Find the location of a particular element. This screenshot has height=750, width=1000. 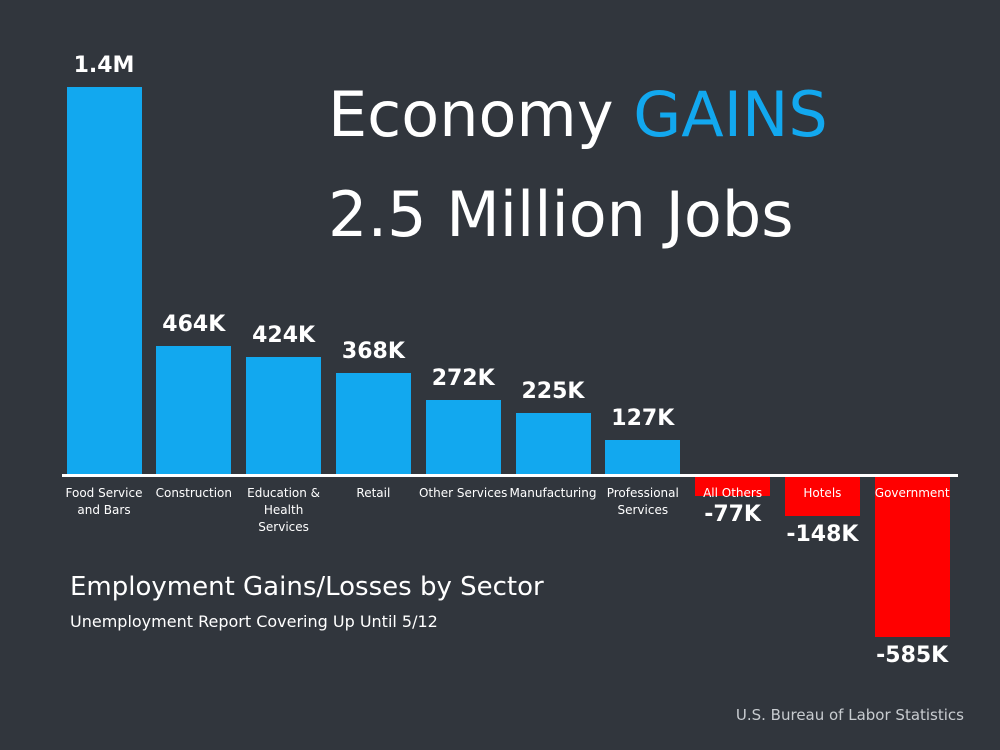

subtitle: Employment Gains/Losses by Sector is located at coordinates (307, 587).